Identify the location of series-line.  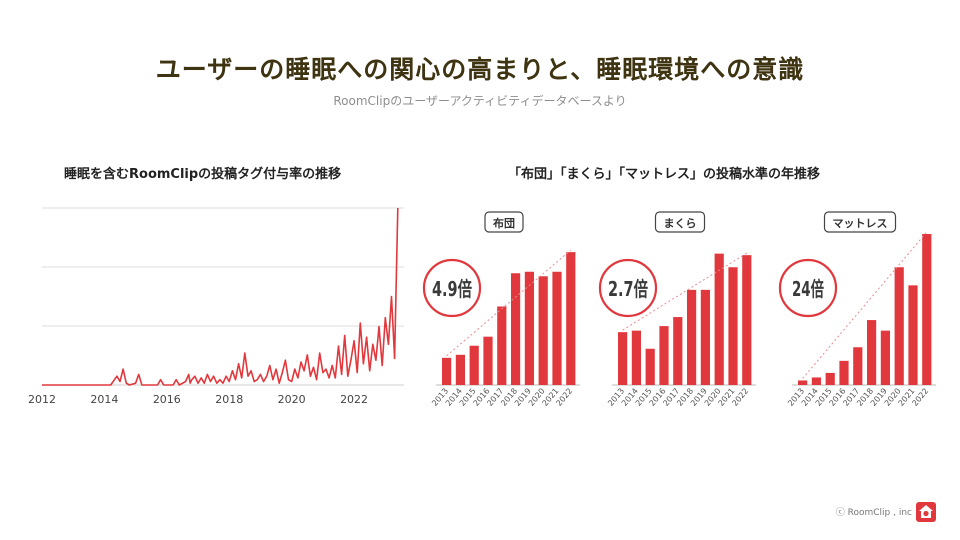
(220, 296).